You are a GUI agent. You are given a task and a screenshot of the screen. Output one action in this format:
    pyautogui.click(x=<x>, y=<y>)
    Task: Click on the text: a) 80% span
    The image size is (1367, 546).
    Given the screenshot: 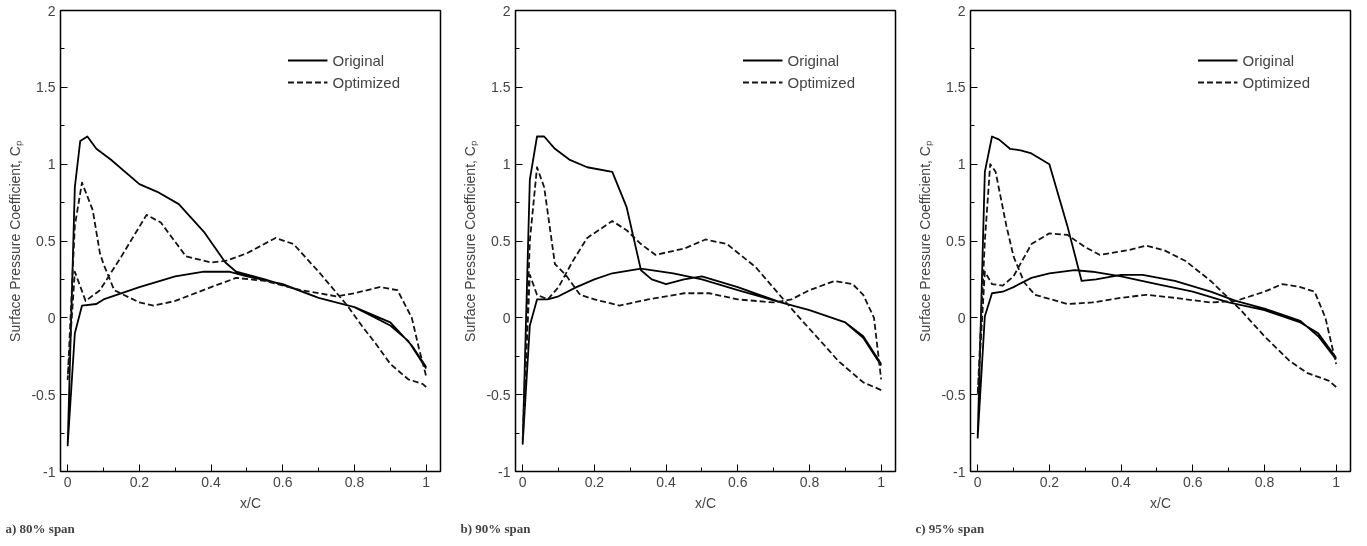 What is the action you would take?
    pyautogui.click(x=40, y=528)
    